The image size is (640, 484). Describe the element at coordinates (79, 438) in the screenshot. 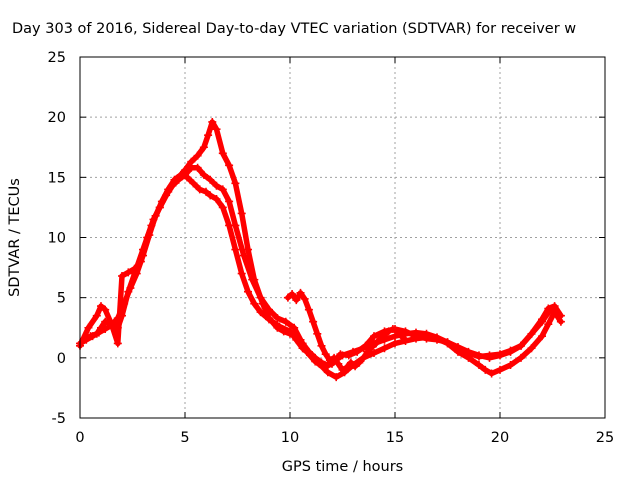

I see `x-tick-label: 0` at that location.